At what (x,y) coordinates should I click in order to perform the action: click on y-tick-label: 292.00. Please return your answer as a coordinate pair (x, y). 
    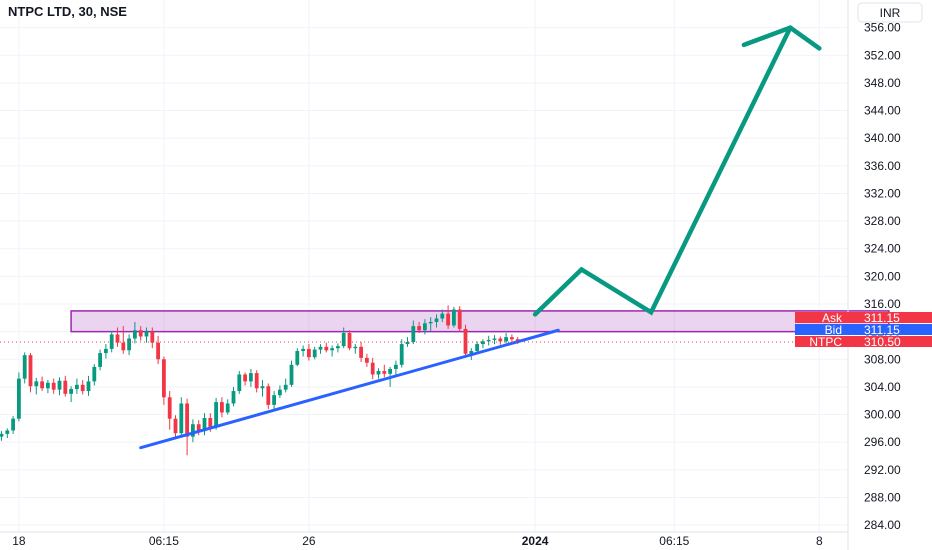
    Looking at the image, I should click on (882, 470).